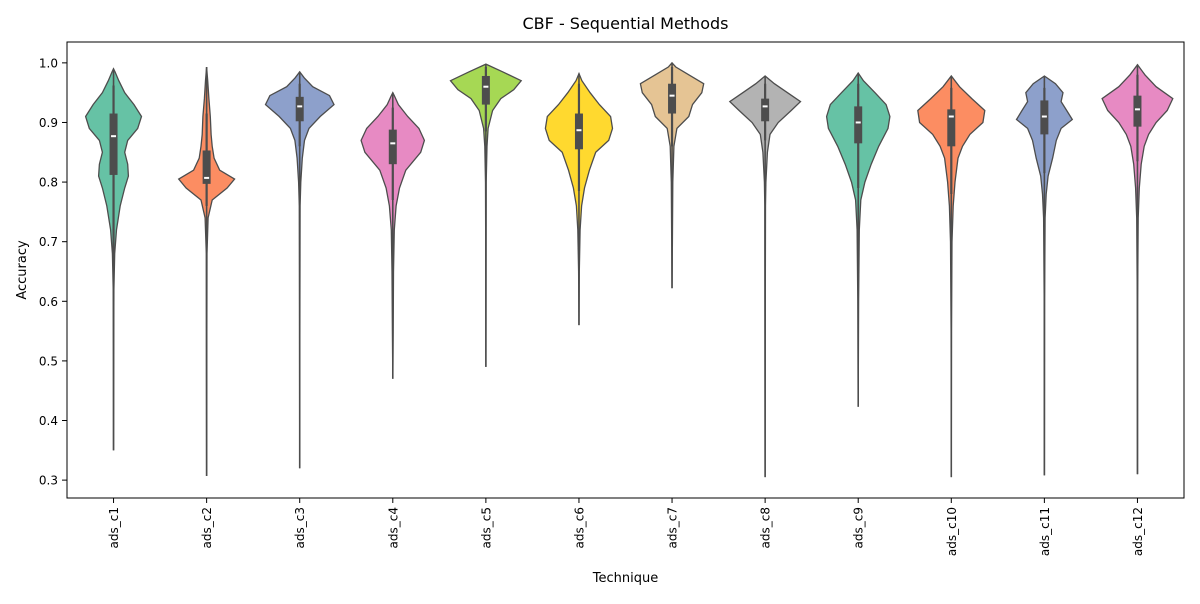  What do you see at coordinates (48, 421) in the screenshot?
I see `y-tick-label: 0.4` at bounding box center [48, 421].